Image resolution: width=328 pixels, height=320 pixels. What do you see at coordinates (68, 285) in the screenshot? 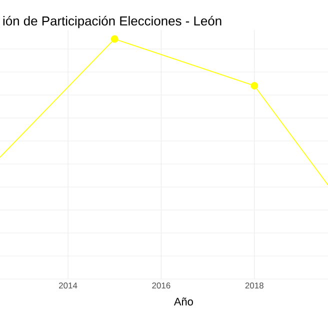
I see `x-tick-label: 2014` at bounding box center [68, 285].